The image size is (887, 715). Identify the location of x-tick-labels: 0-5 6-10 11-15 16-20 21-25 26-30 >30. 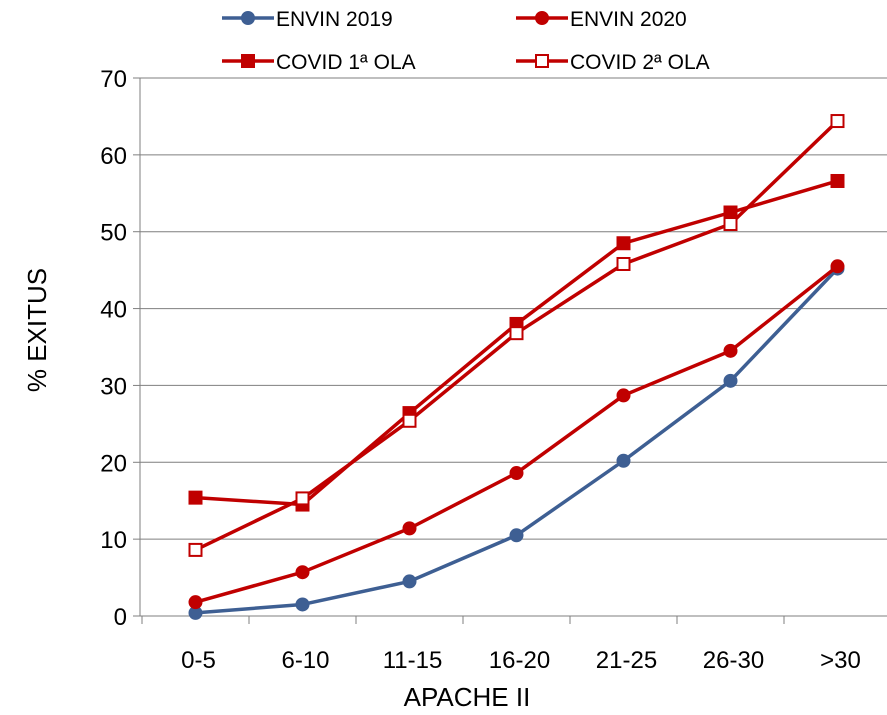
(521, 660).